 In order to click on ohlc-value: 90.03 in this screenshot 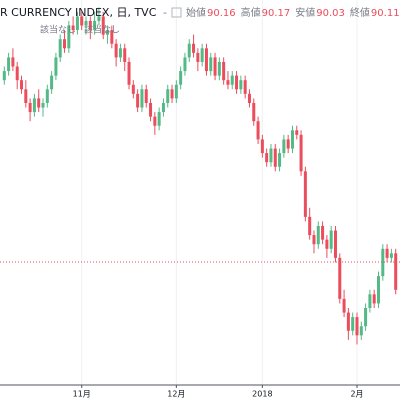, I will do `click(330, 13)`.